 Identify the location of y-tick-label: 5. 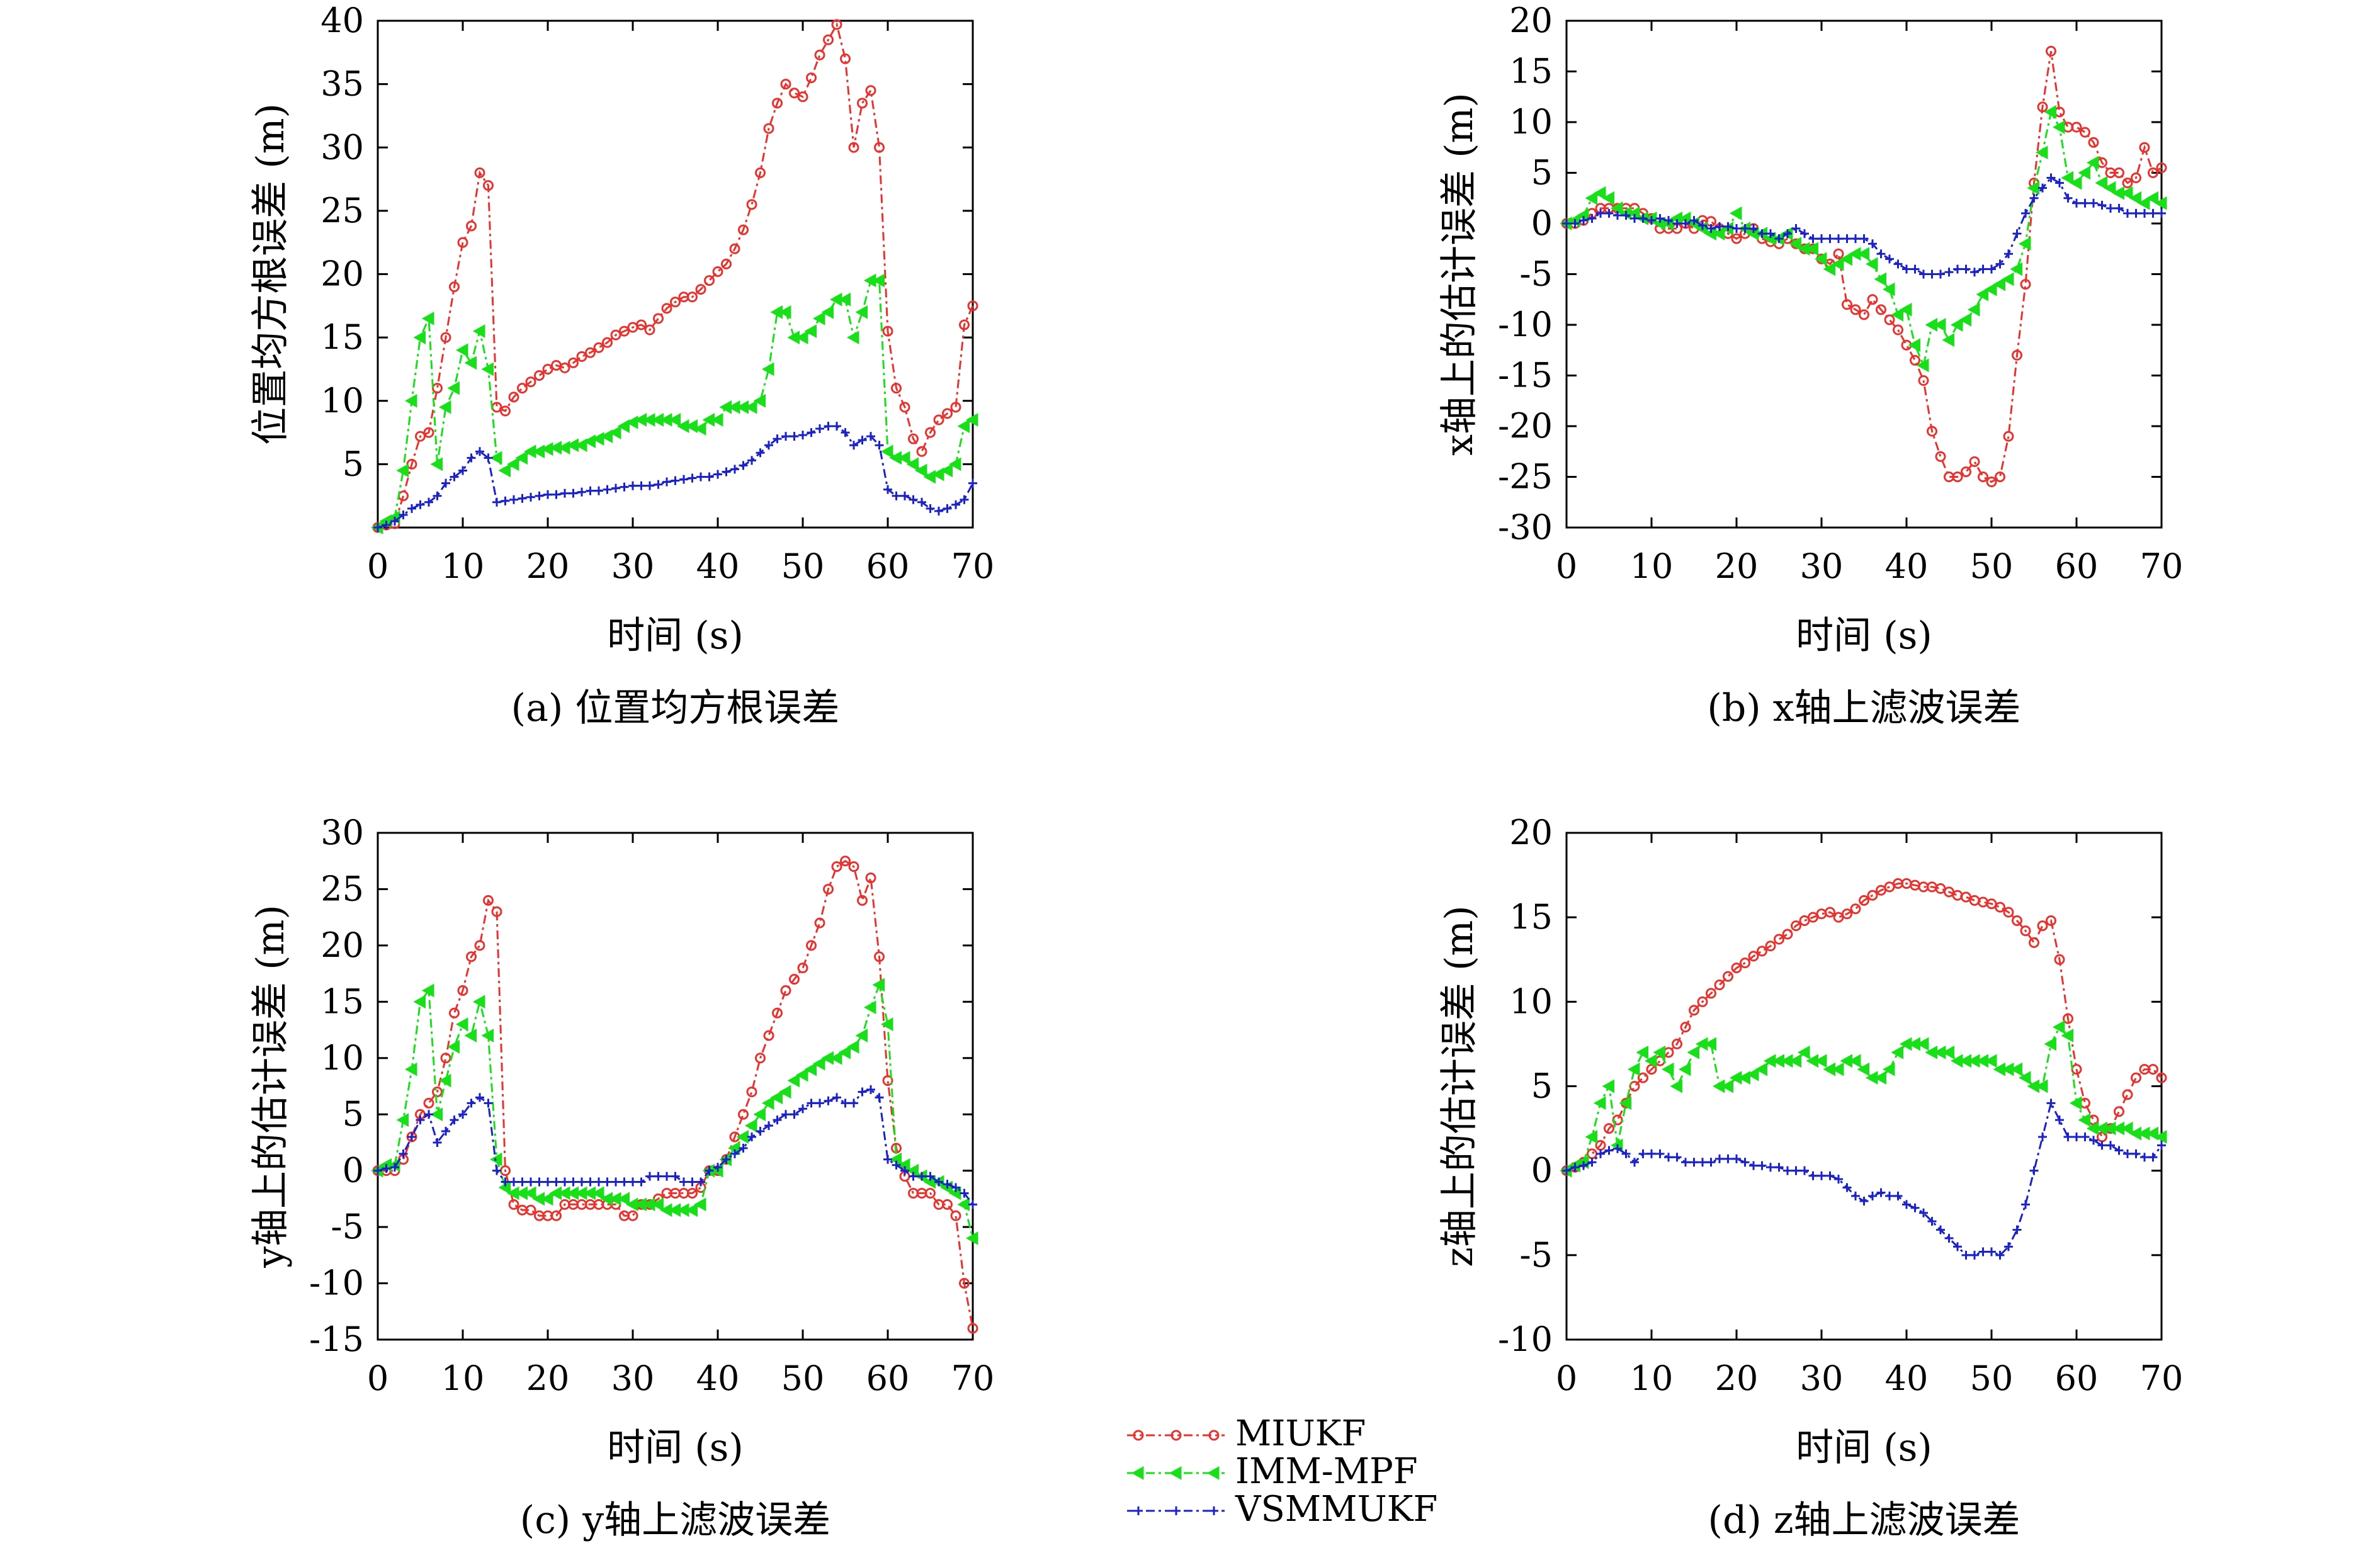
(353, 1114).